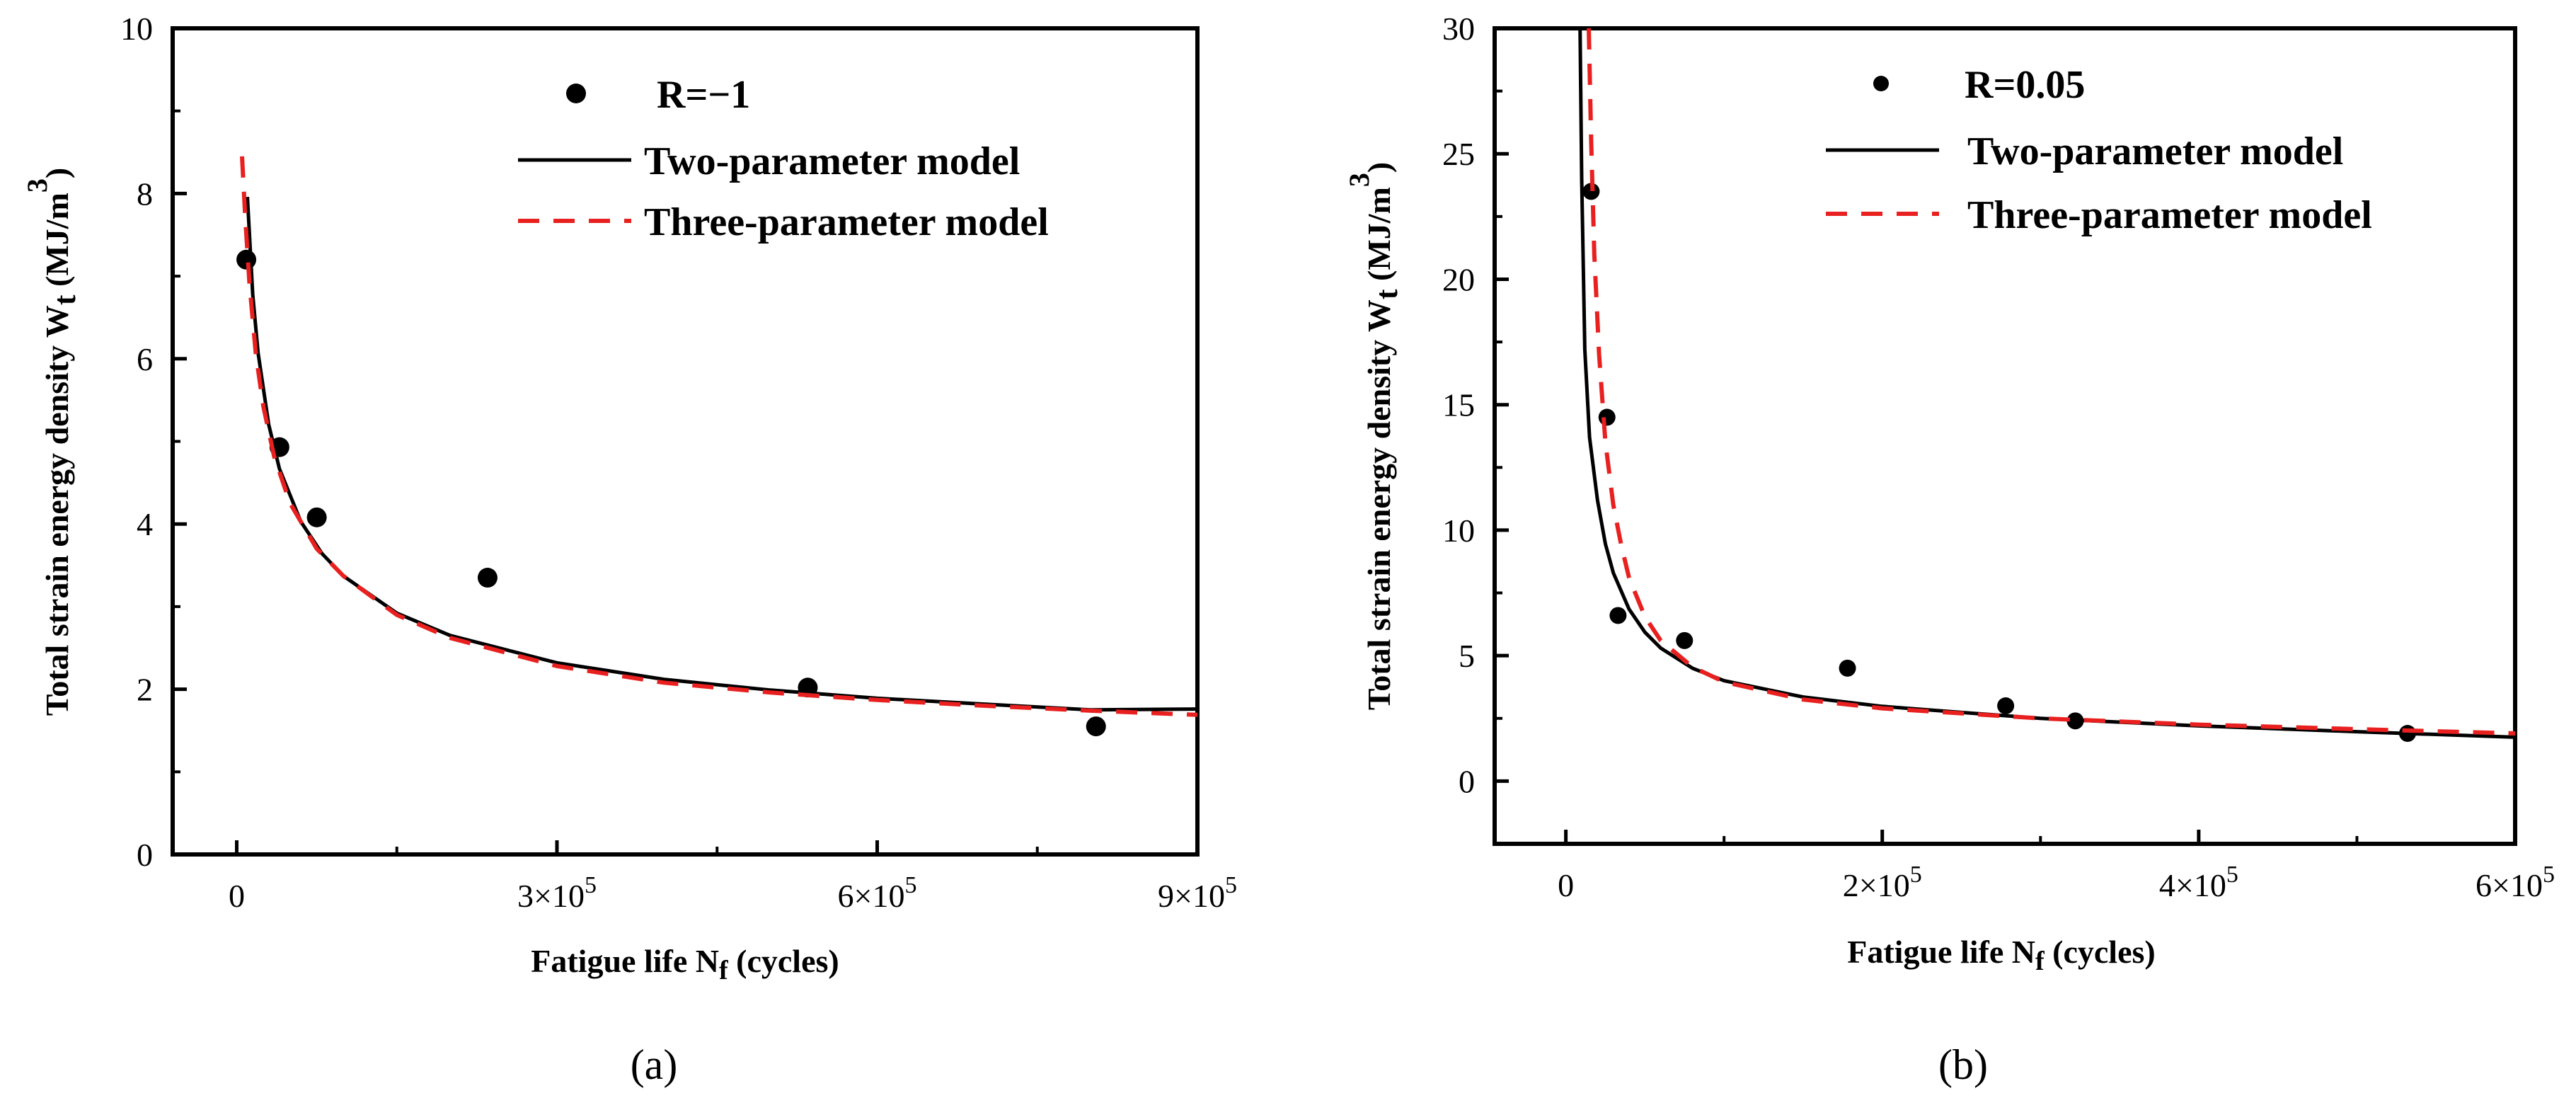 This screenshot has height=1110, width=2576. I want to click on y-tick-label: 8, so click(145, 194).